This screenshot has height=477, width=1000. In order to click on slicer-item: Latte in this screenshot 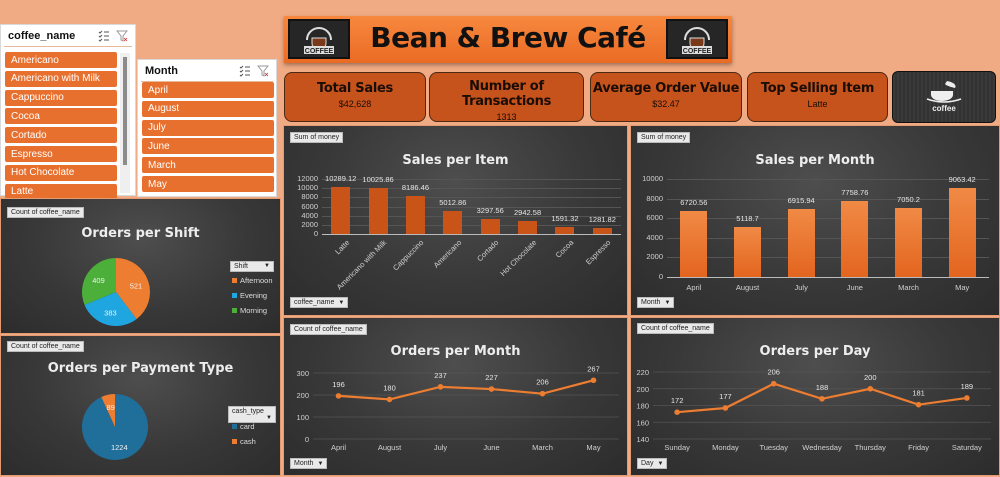, I will do `click(61, 191)`.